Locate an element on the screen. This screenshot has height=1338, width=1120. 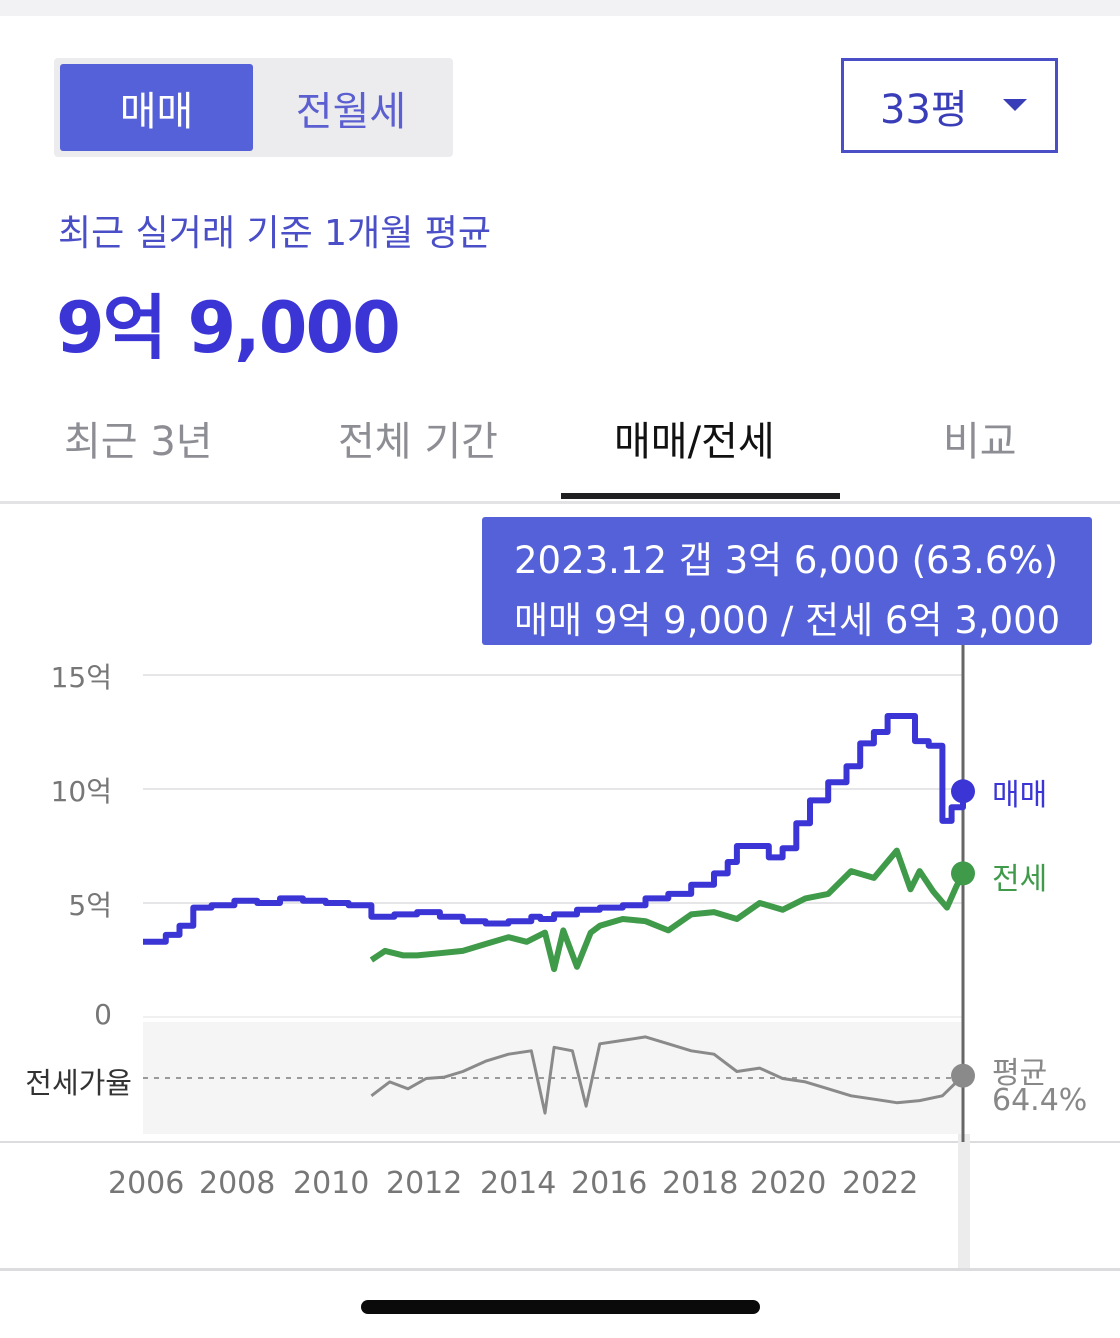
area-select-value: 33평 is located at coordinates (924, 109).